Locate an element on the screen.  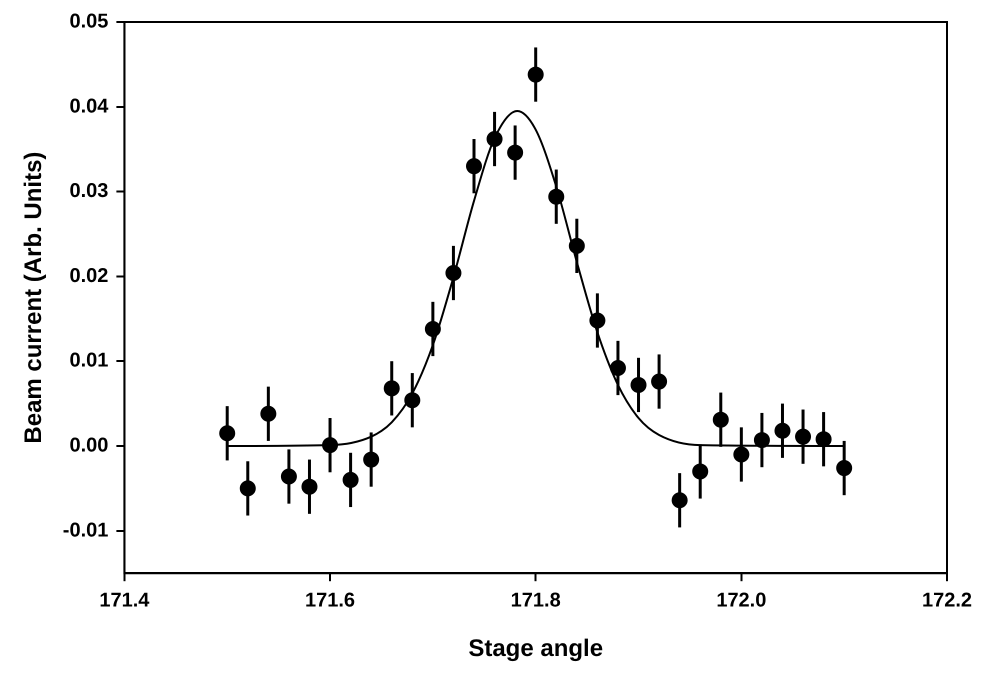
y-axis-title: Beam current (Arb. Units) is located at coordinates (34, 298).